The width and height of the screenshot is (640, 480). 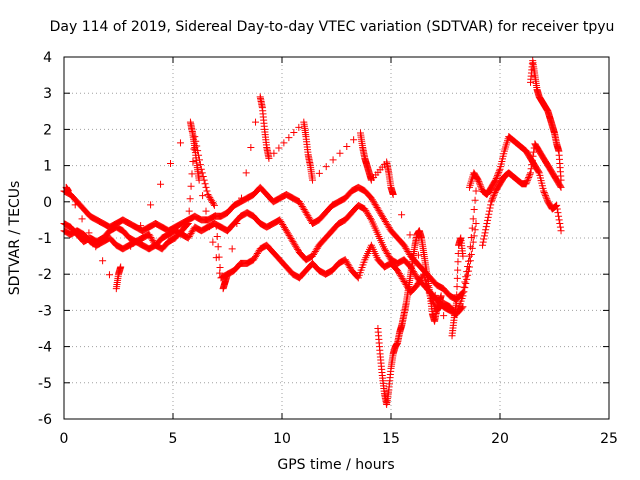 What do you see at coordinates (45, 239) in the screenshot?
I see `y-tick-label: -1` at bounding box center [45, 239].